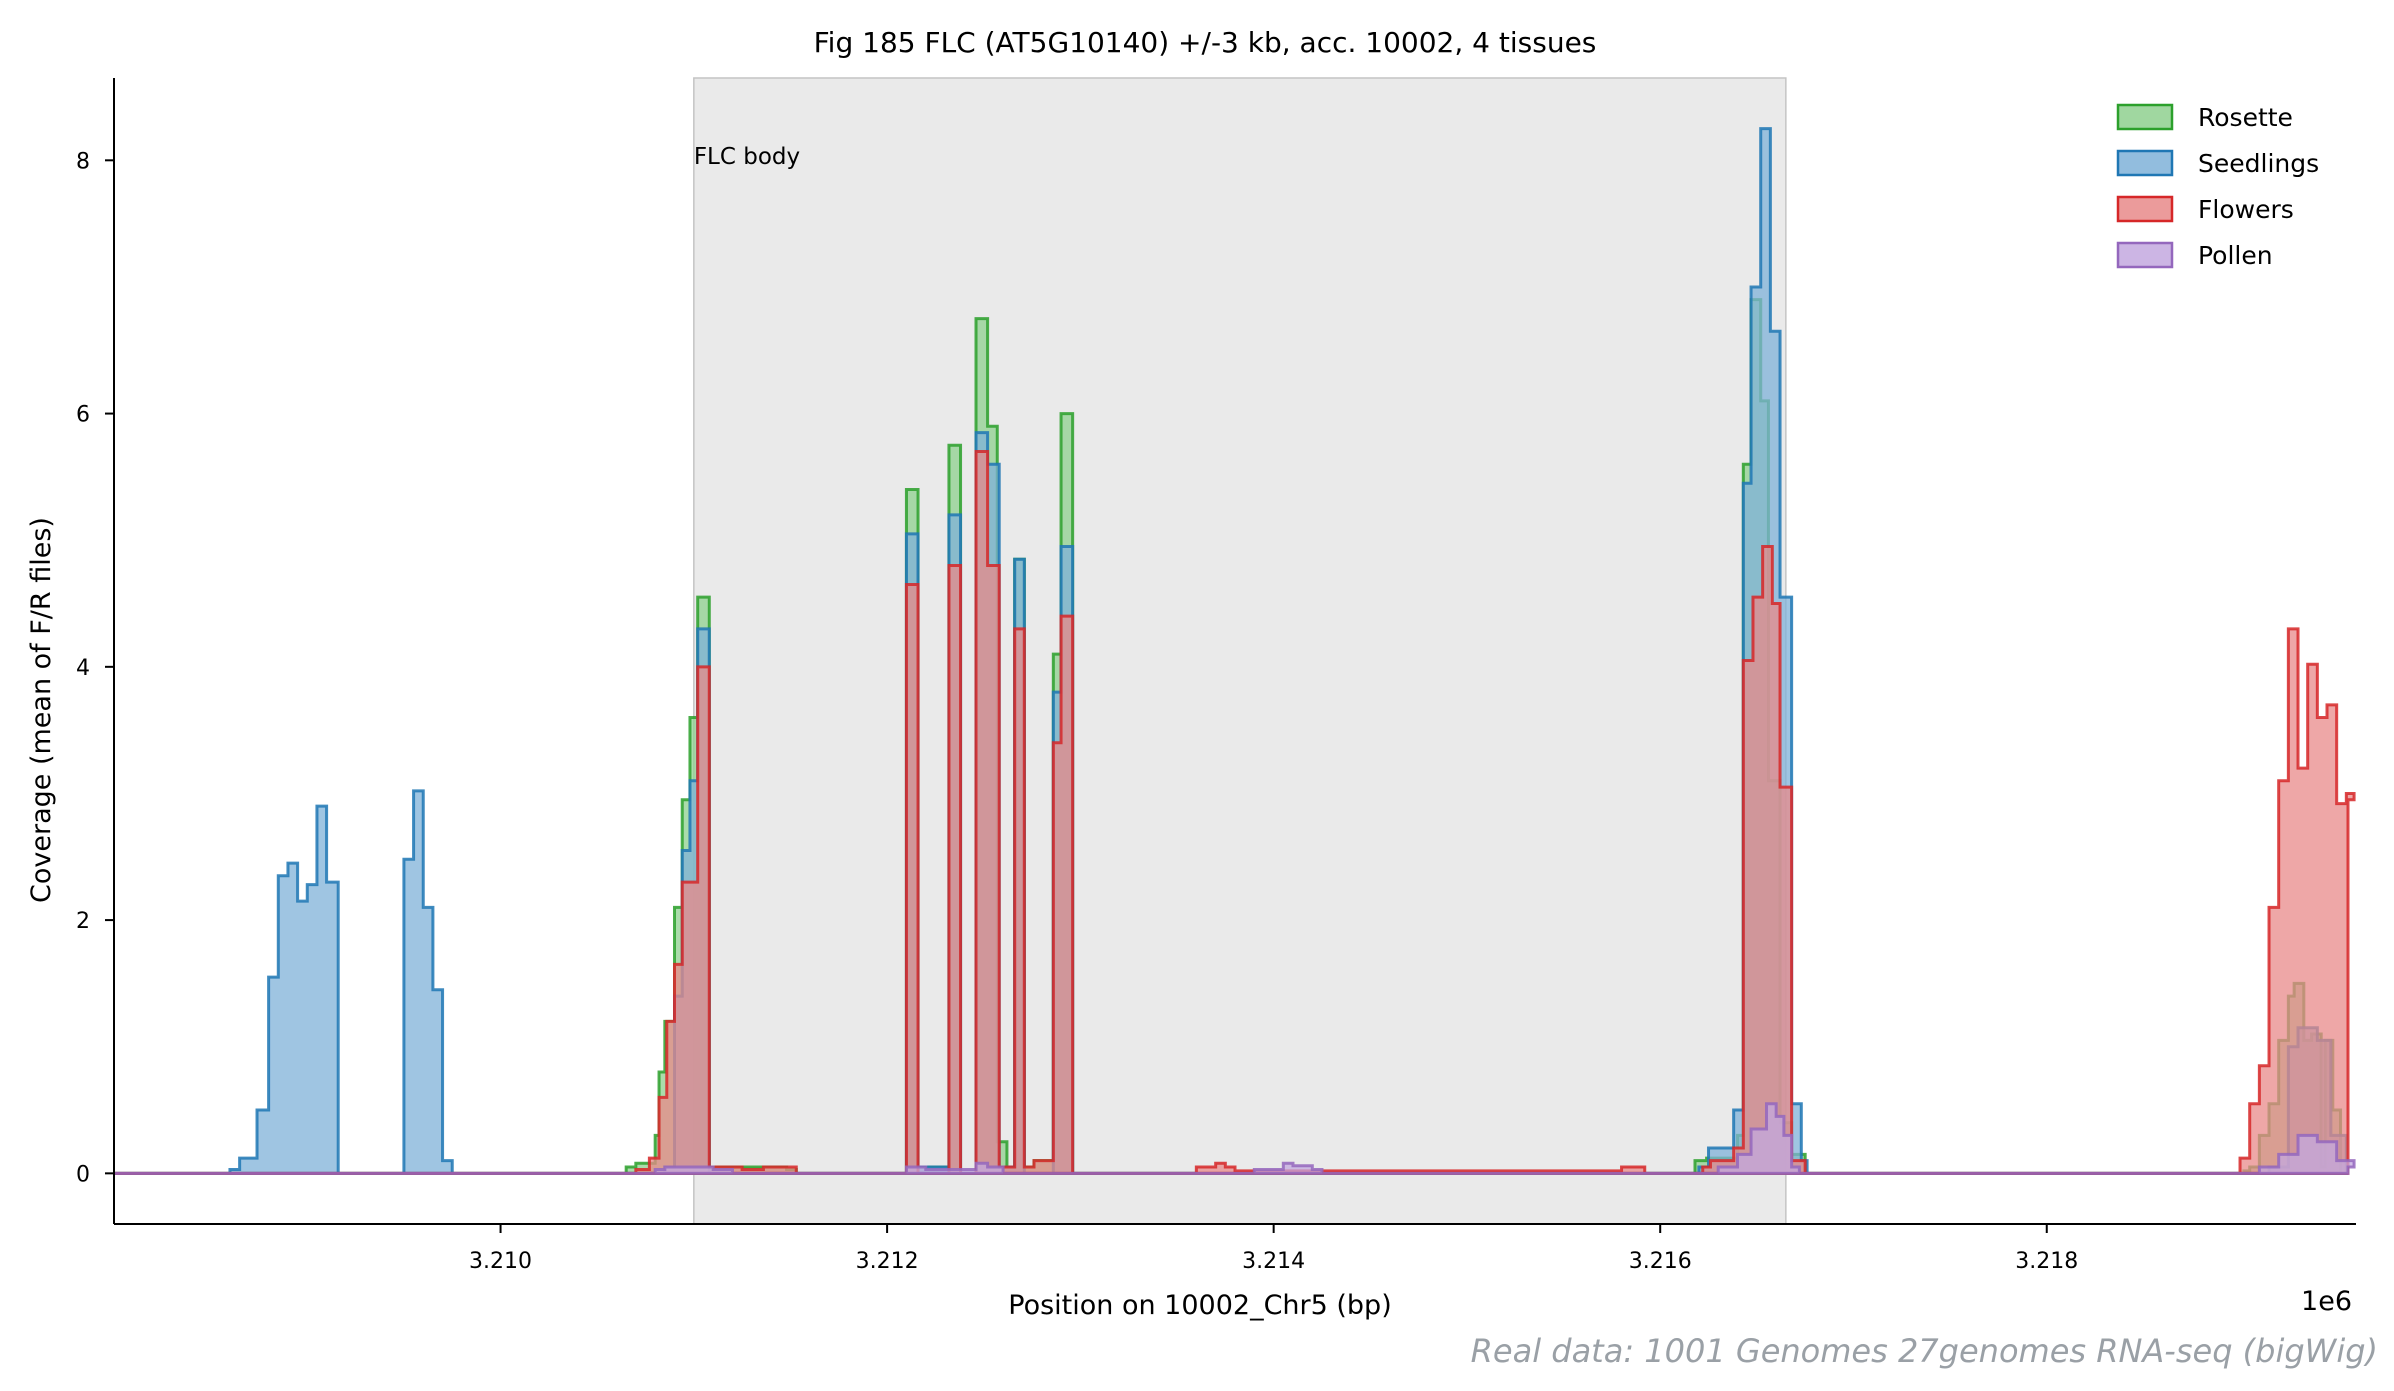 The width and height of the screenshot is (2394, 1391). What do you see at coordinates (83, 921) in the screenshot?
I see `y-tick-label: 2` at bounding box center [83, 921].